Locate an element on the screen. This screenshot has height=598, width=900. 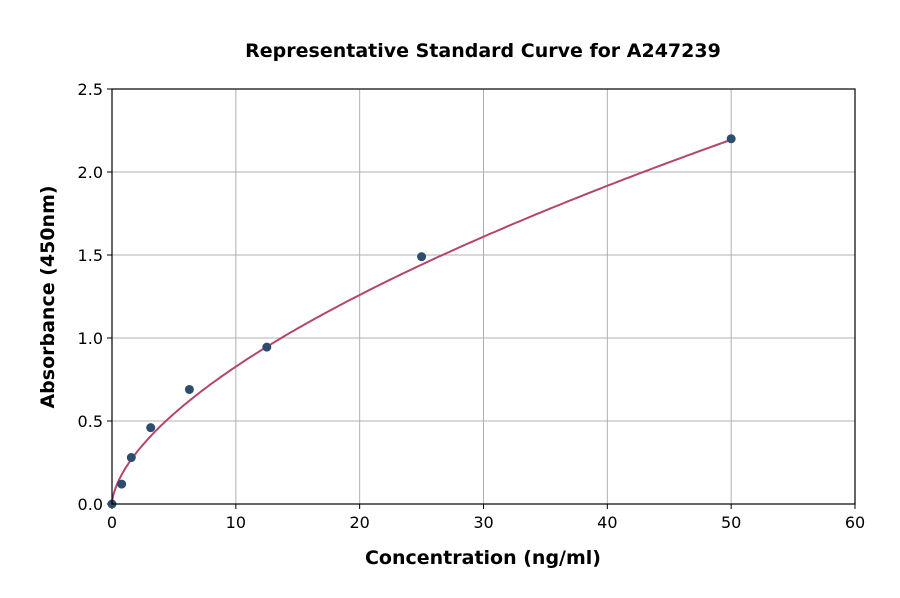
x-tick-label: 30 is located at coordinates (483, 522).